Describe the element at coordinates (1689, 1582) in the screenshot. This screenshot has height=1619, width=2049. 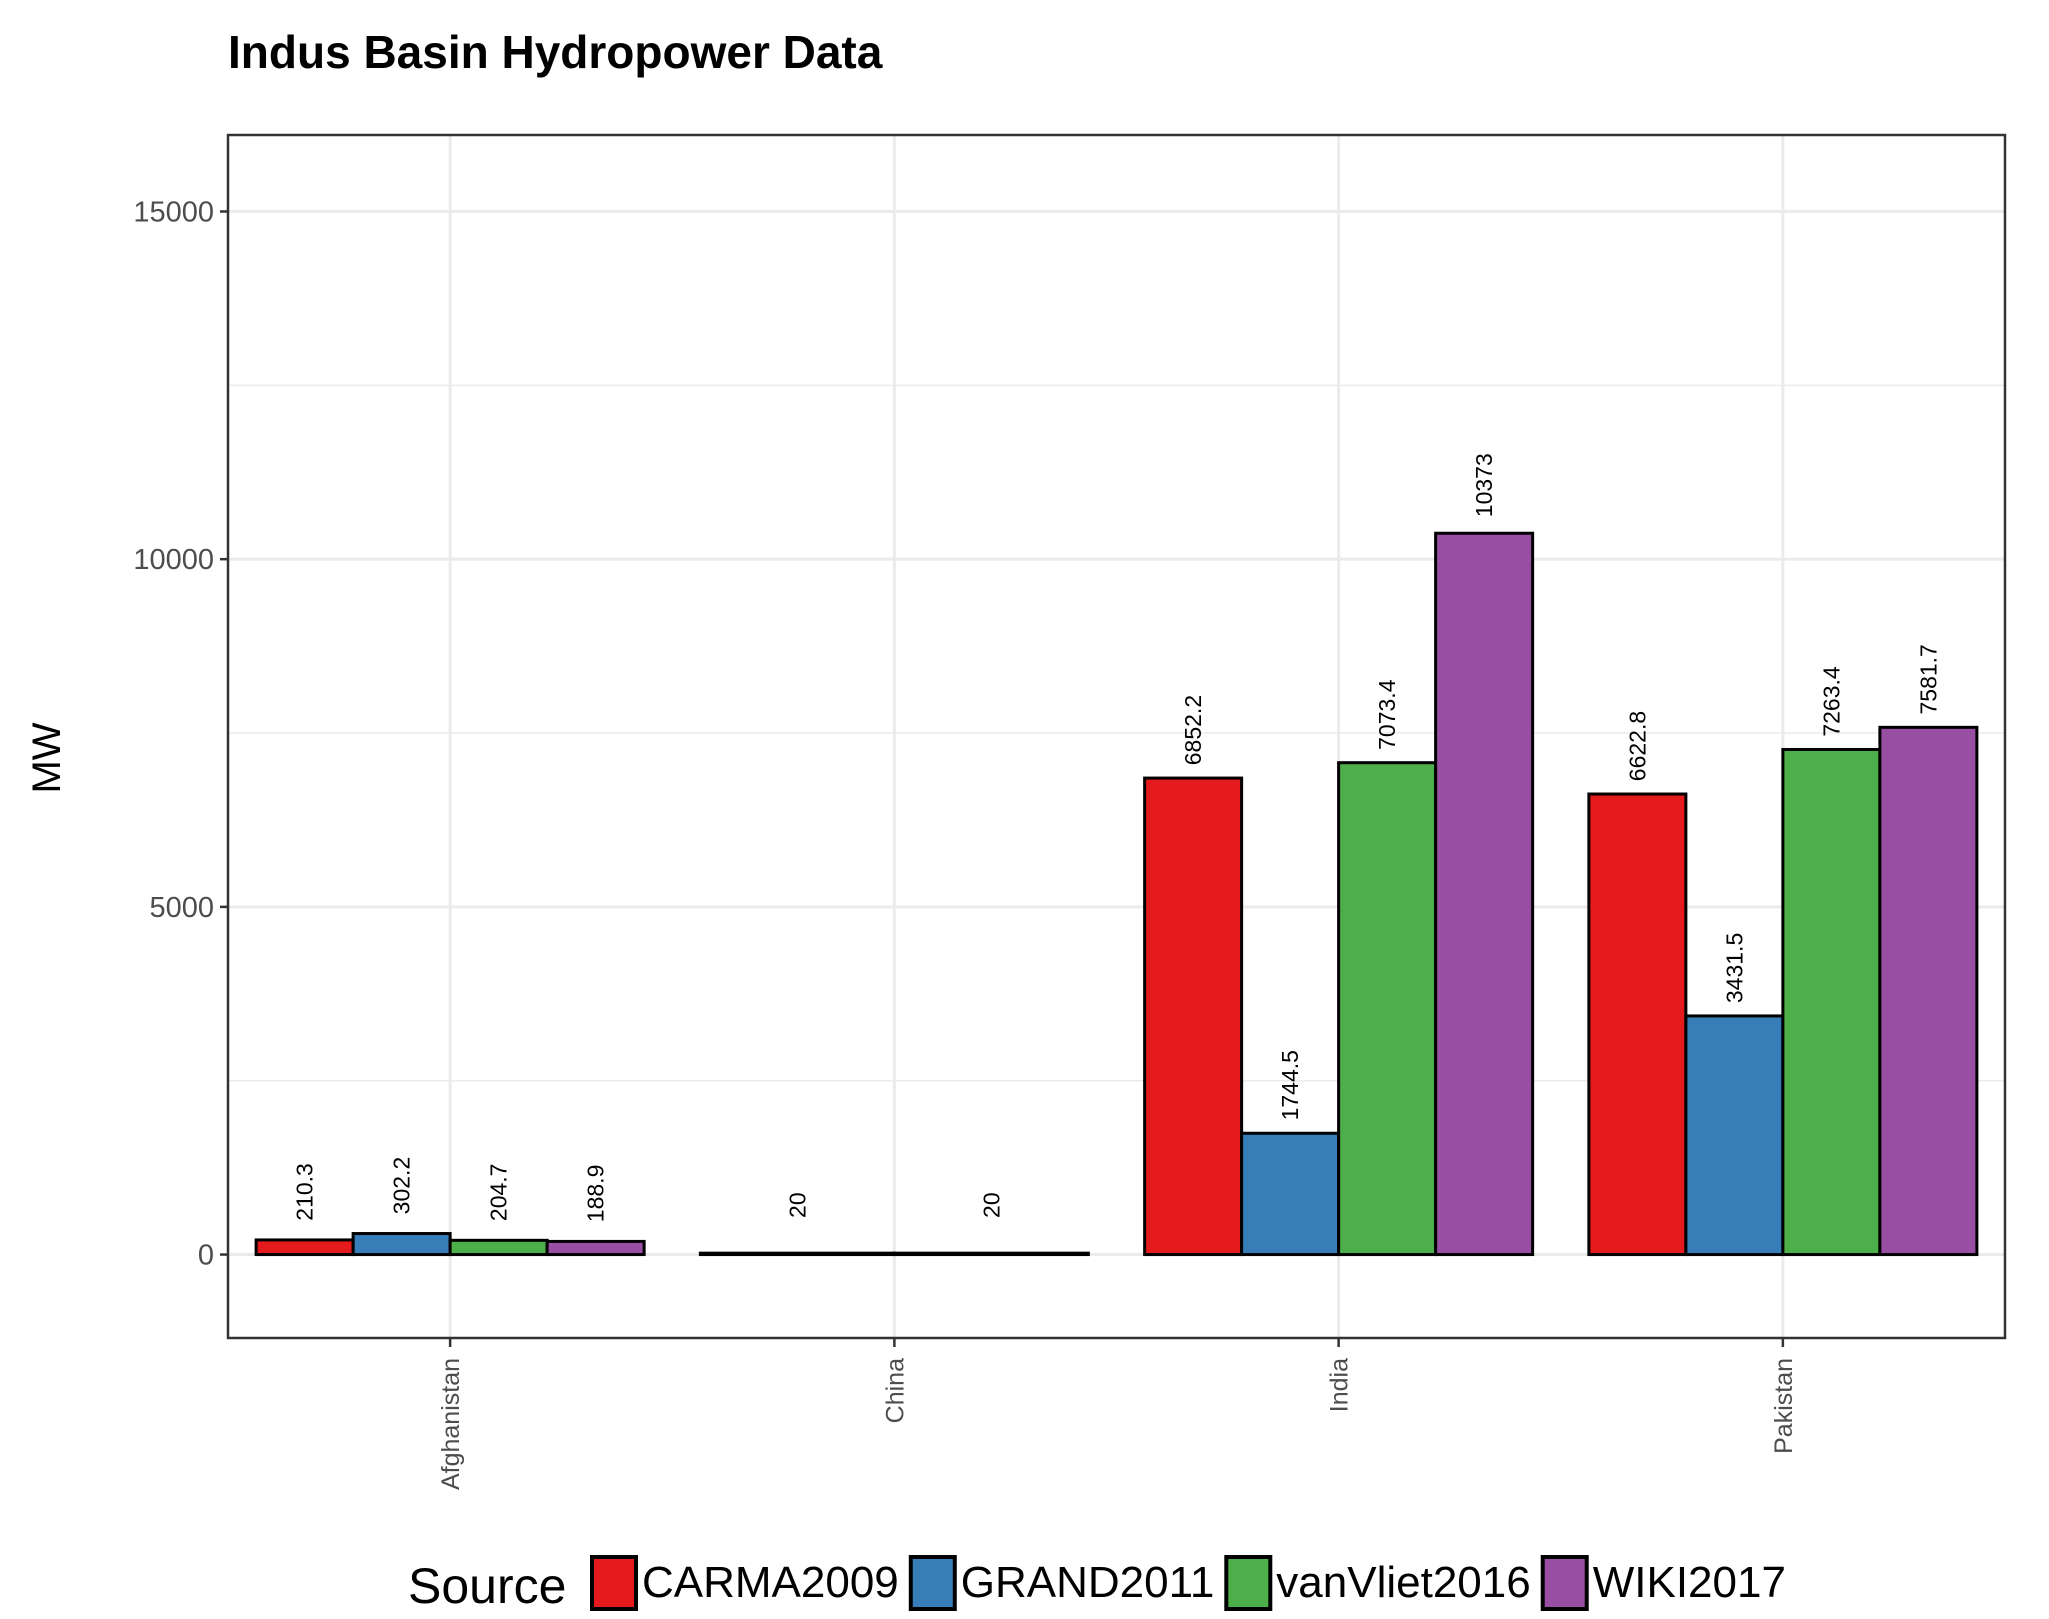
I see `legend-label-WIKI2017: WIKI2017` at that location.